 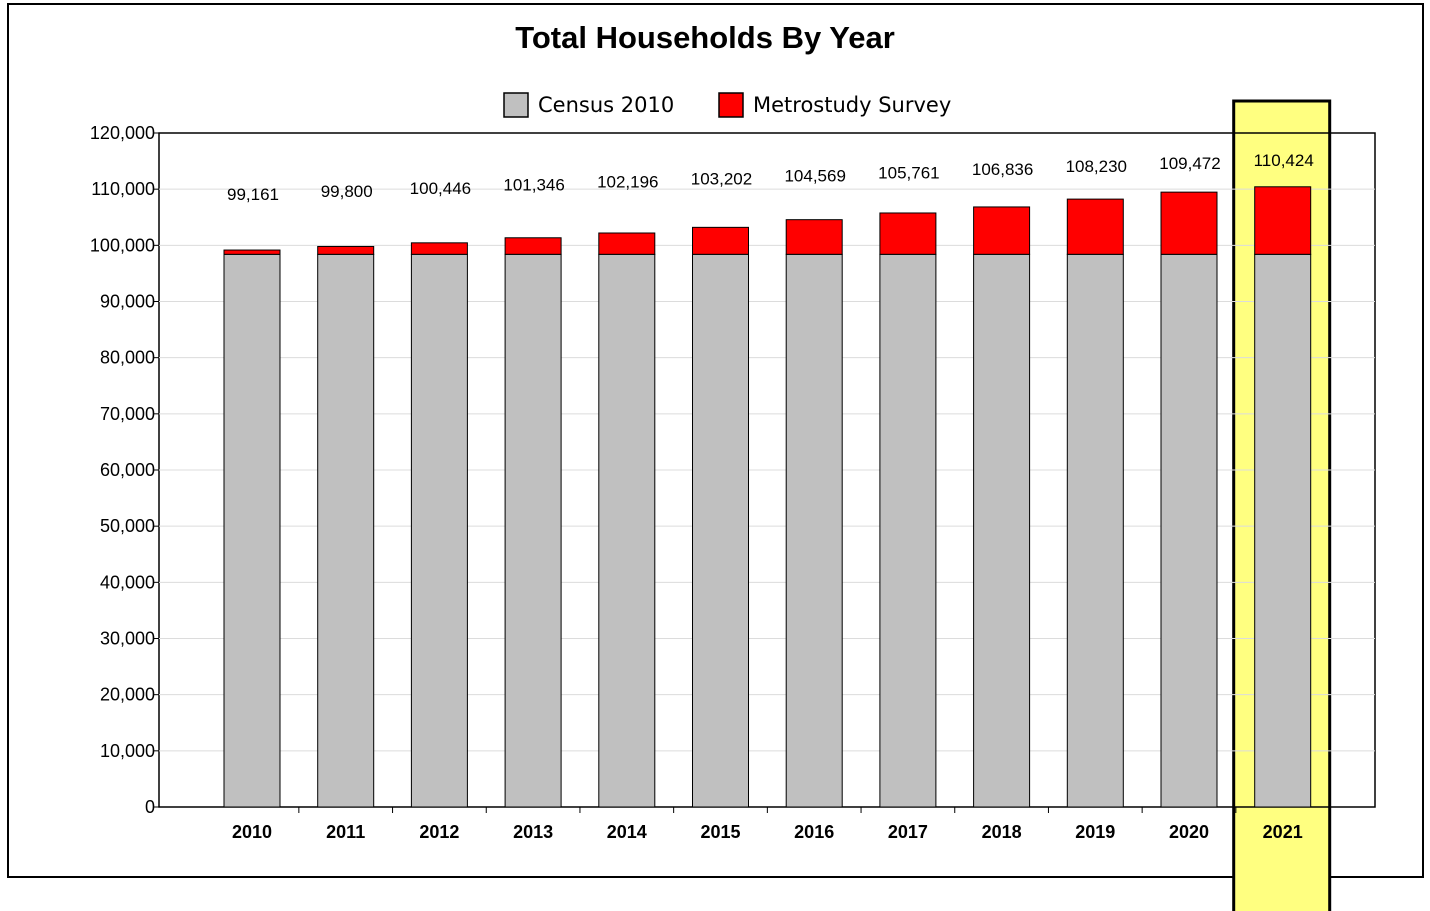 I want to click on x-tick-label: 2018, so click(x=1002, y=832).